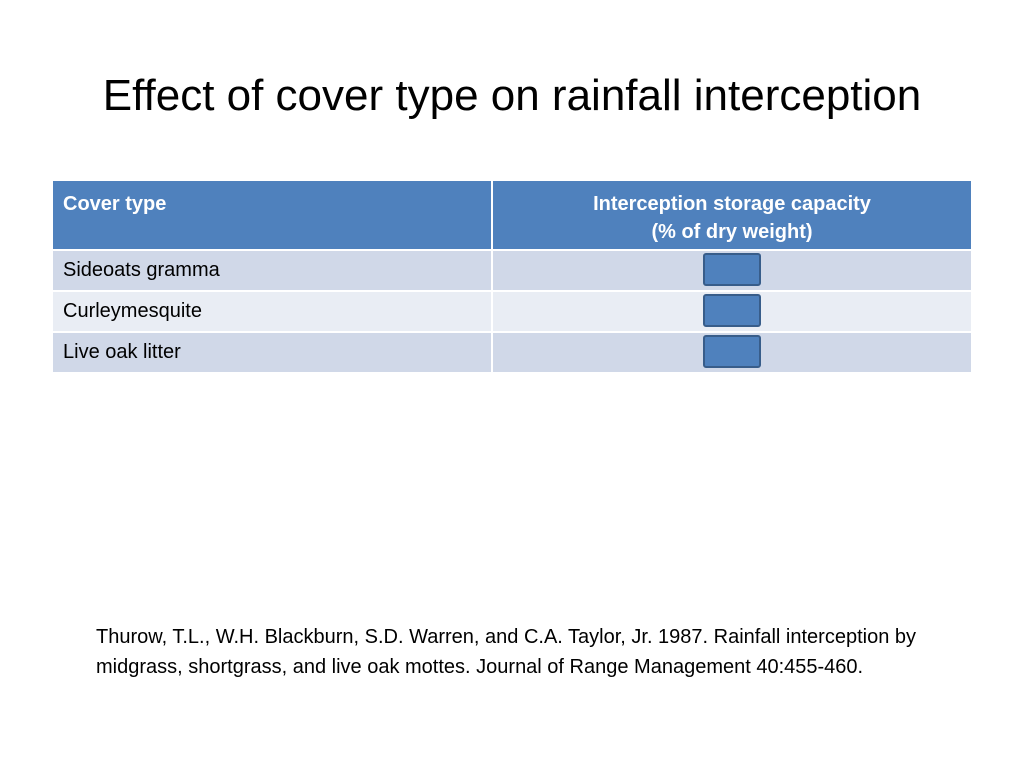 This screenshot has width=1024, height=768. I want to click on header-capacity-line1: Interception storage capacity, so click(732, 204).